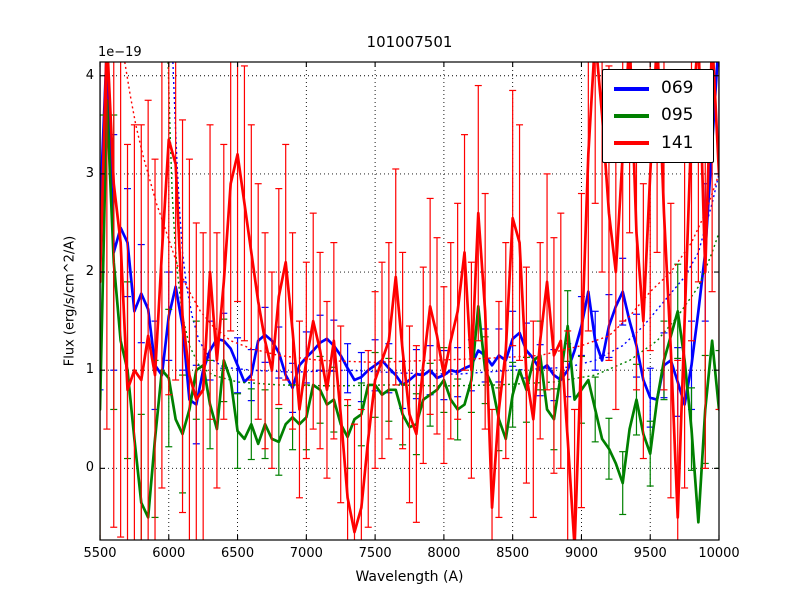  Describe the element at coordinates (70, 301) in the screenshot. I see `y-axis-label: Flux (erg/s/cm^2/A)` at that location.